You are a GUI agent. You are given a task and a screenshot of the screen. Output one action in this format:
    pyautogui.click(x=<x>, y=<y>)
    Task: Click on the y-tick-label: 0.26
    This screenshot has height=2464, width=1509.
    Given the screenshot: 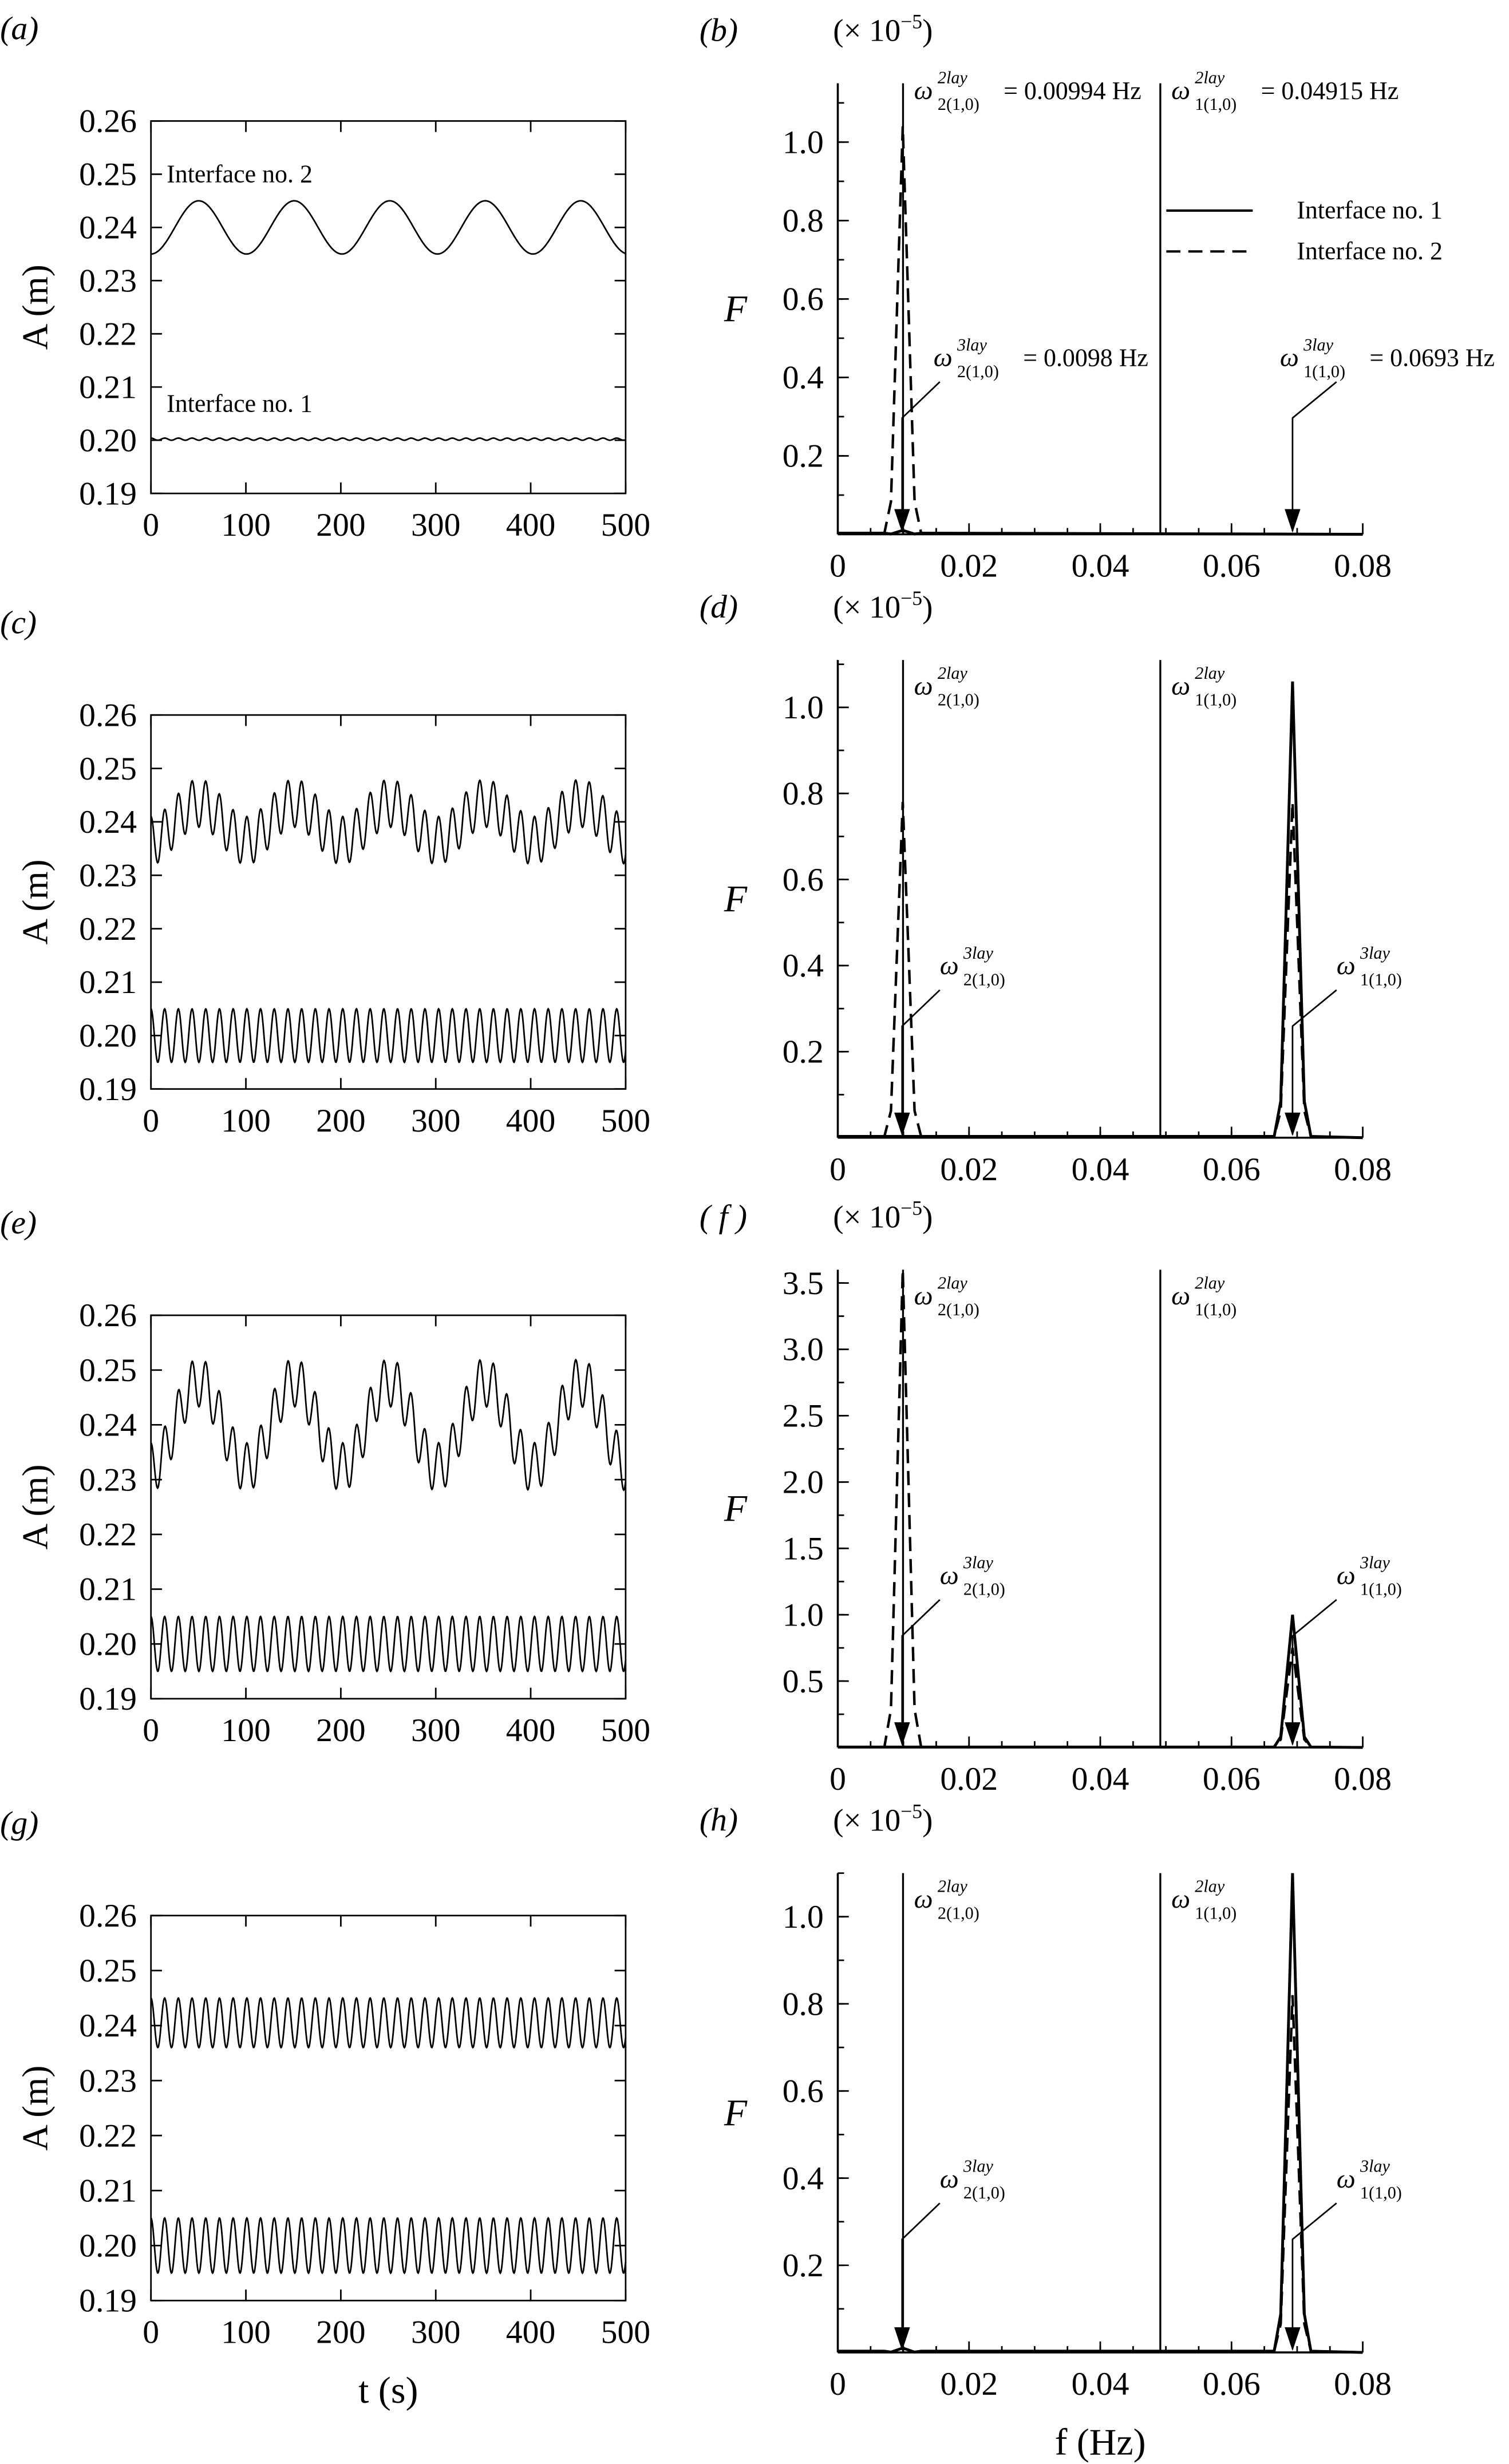 What is the action you would take?
    pyautogui.click(x=108, y=1916)
    